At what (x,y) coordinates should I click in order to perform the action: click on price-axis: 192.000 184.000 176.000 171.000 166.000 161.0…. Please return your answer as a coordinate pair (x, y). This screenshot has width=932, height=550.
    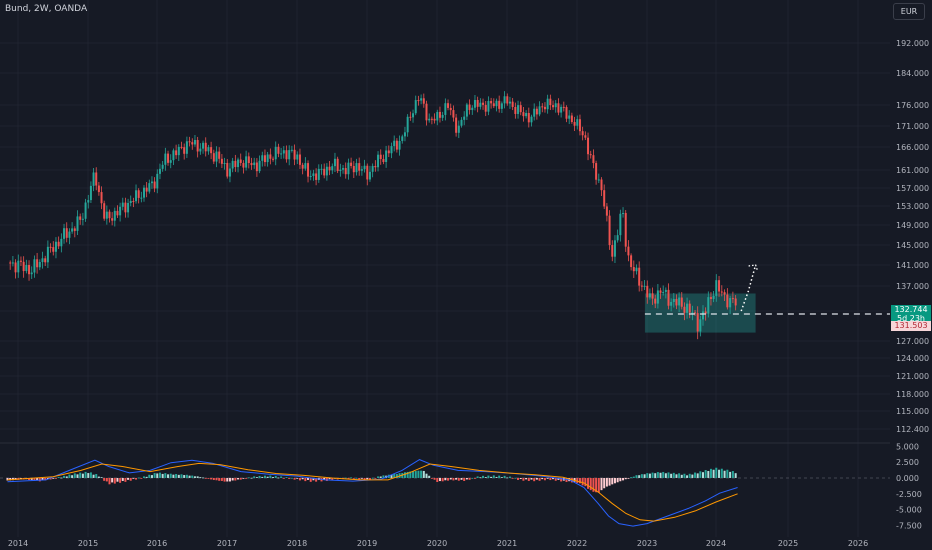
    Looking at the image, I should click on (912, 236).